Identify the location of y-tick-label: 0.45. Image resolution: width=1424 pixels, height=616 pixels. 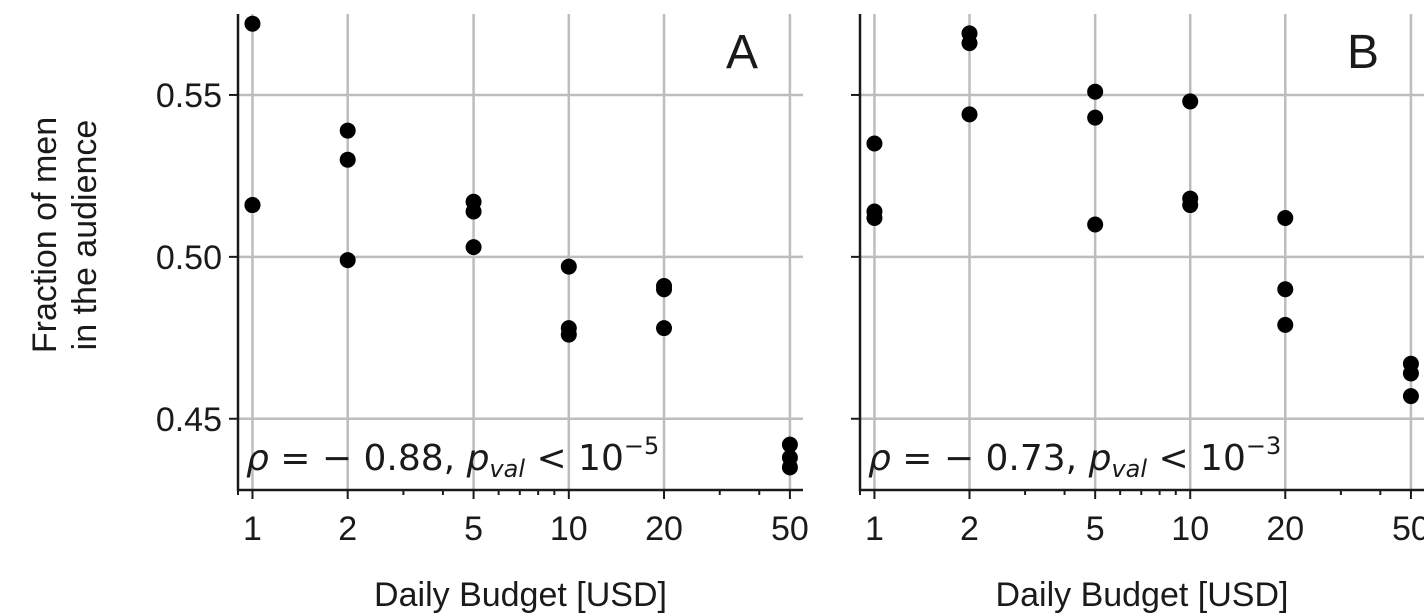
(189, 420).